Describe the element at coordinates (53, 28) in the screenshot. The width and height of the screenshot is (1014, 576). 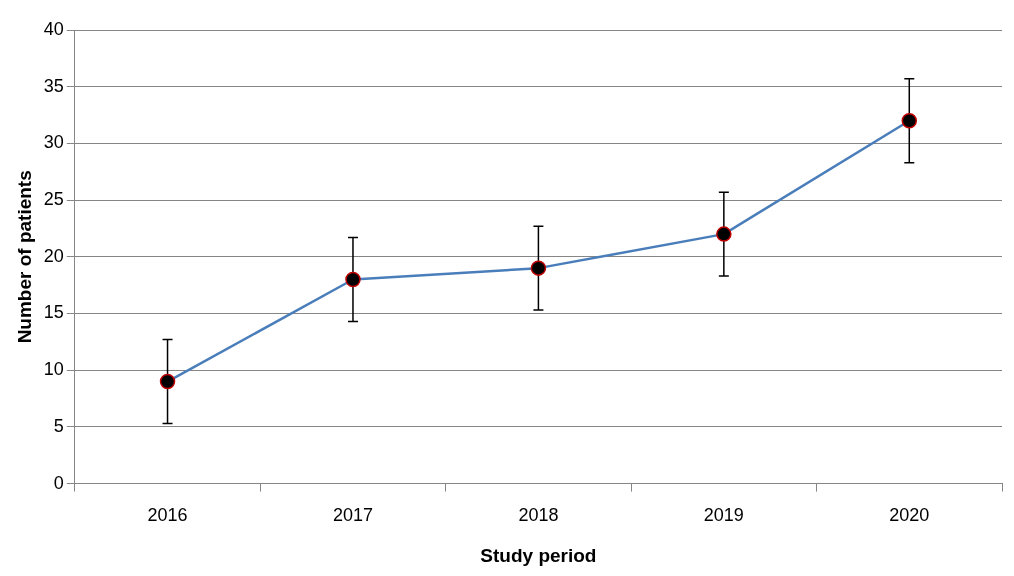
I see `y-tick-label: 40` at that location.